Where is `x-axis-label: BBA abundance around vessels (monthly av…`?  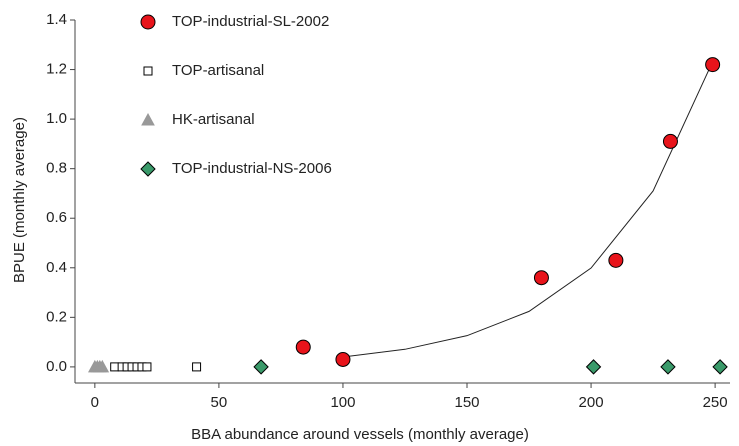
x-axis-label: BBA abundance around vessels (monthly av… is located at coordinates (360, 434).